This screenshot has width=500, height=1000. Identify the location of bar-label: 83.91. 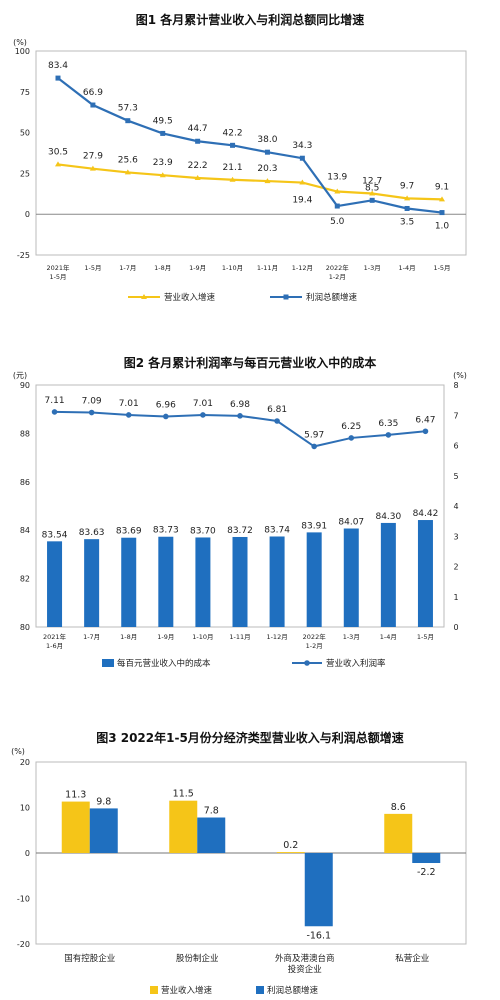
(314, 526).